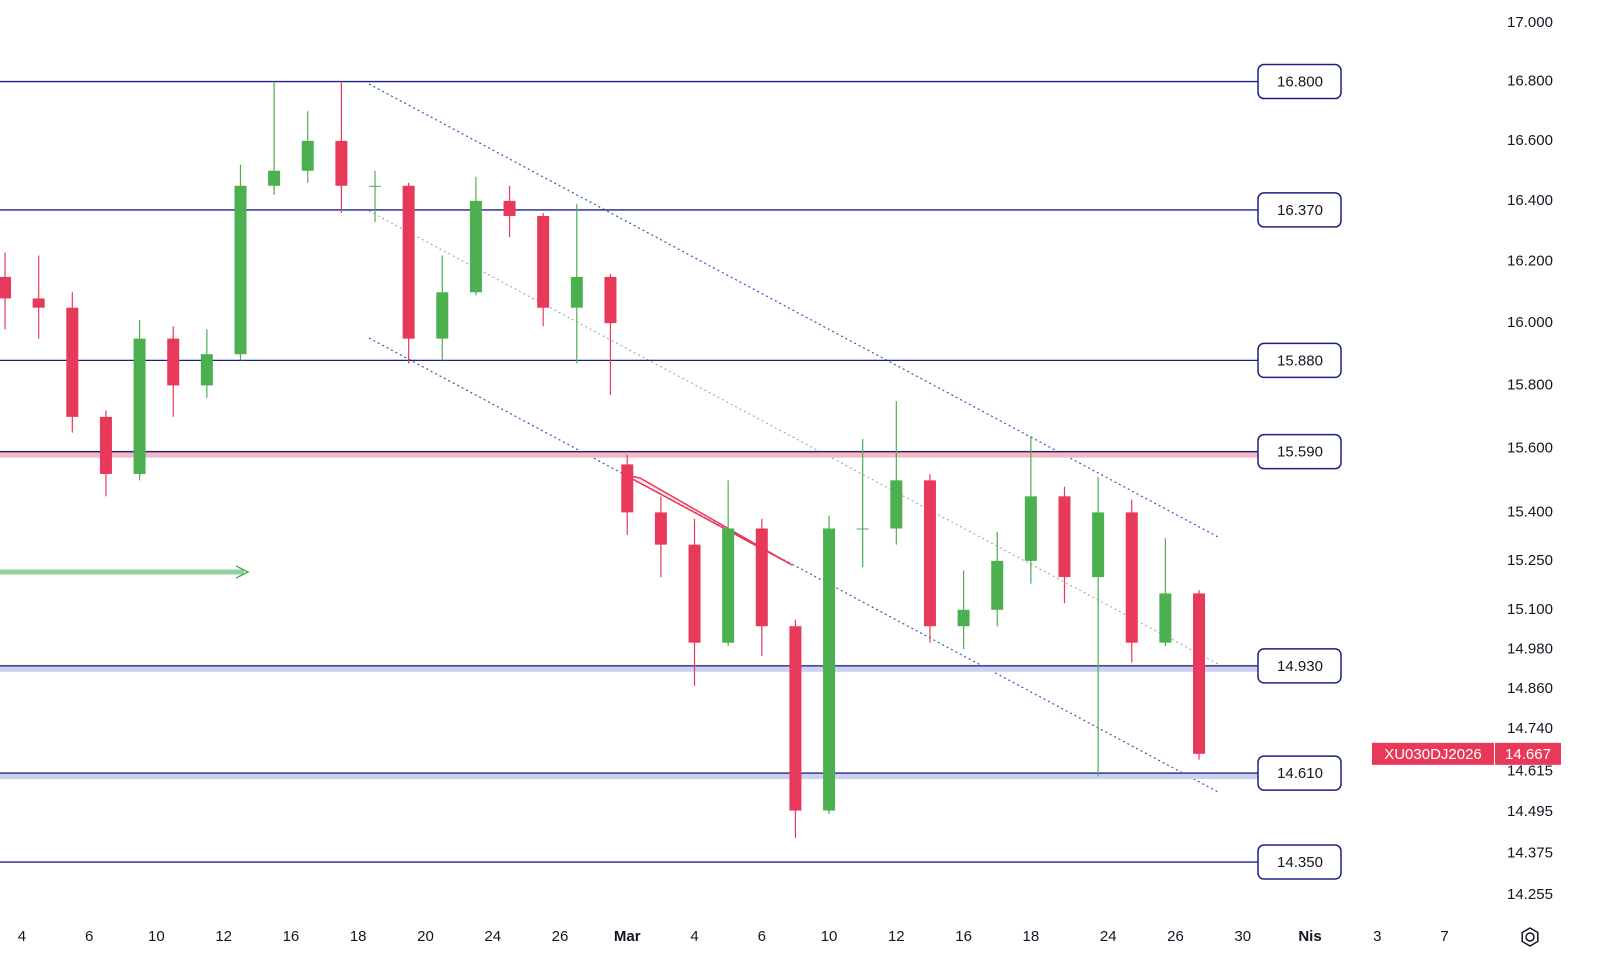  Describe the element at coordinates (1530, 560) in the screenshot. I see `y-tick-label: 15.250` at that location.